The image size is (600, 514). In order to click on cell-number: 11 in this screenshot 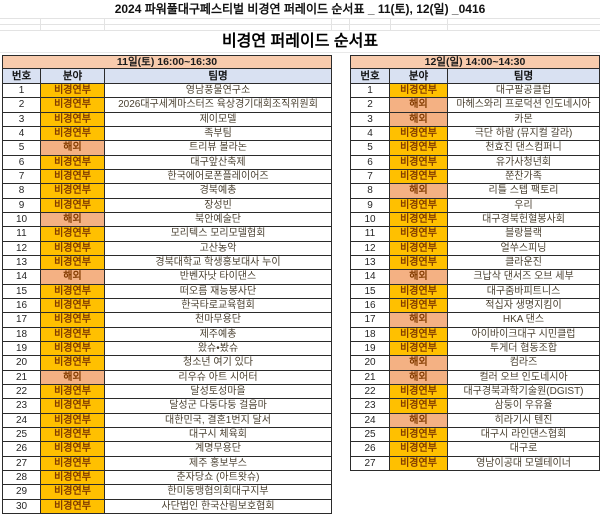, I will do `click(22, 234)`.